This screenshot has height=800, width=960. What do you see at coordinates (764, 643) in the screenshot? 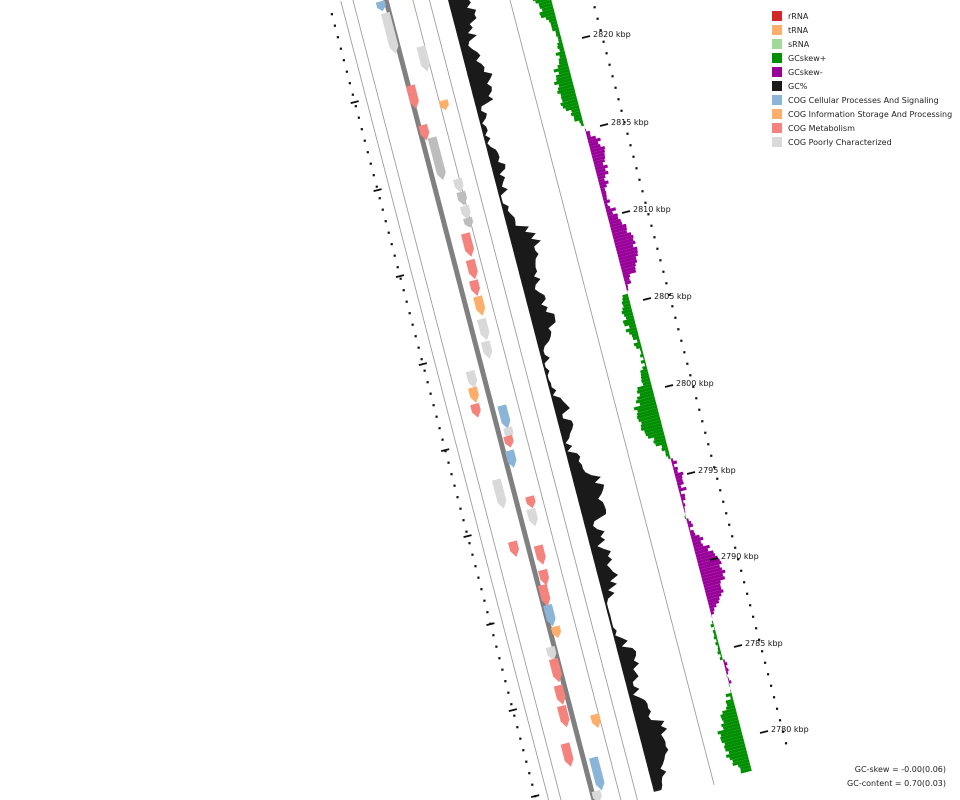
I see `ruler-tick-label: 2785 kbp` at bounding box center [764, 643].